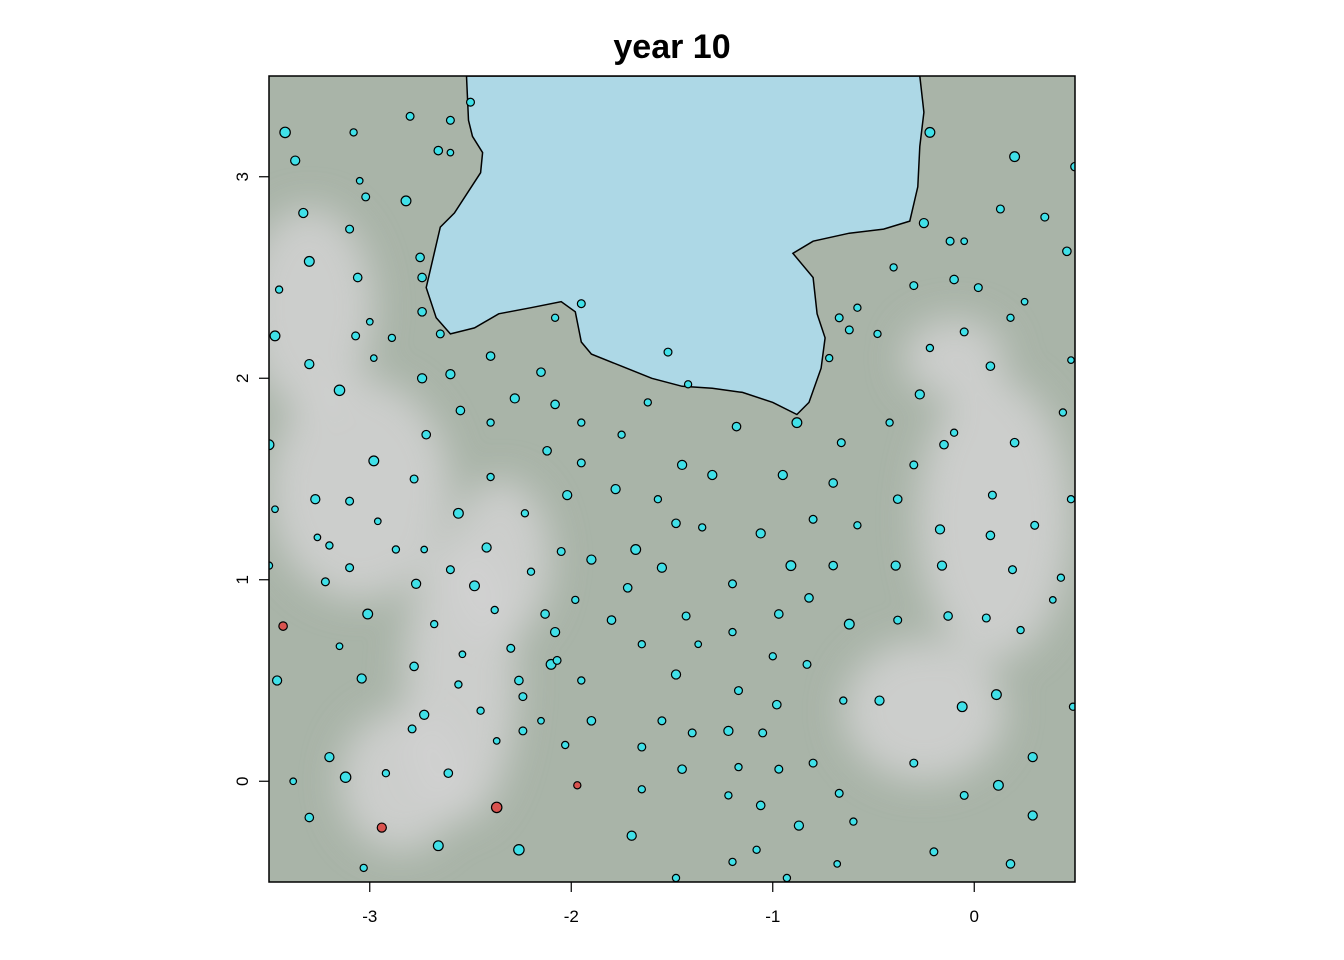 The height and width of the screenshot is (960, 1344). Describe the element at coordinates (994, 519) in the screenshot. I see `highland-area` at that location.